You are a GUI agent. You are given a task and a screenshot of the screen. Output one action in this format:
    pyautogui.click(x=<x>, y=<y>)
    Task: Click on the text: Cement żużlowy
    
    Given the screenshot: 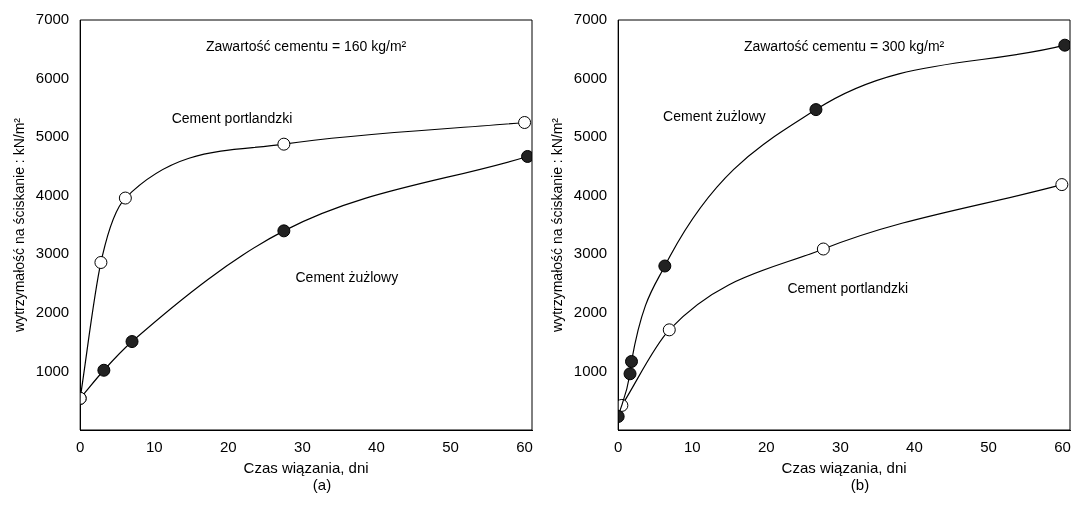 What is the action you would take?
    pyautogui.click(x=347, y=276)
    